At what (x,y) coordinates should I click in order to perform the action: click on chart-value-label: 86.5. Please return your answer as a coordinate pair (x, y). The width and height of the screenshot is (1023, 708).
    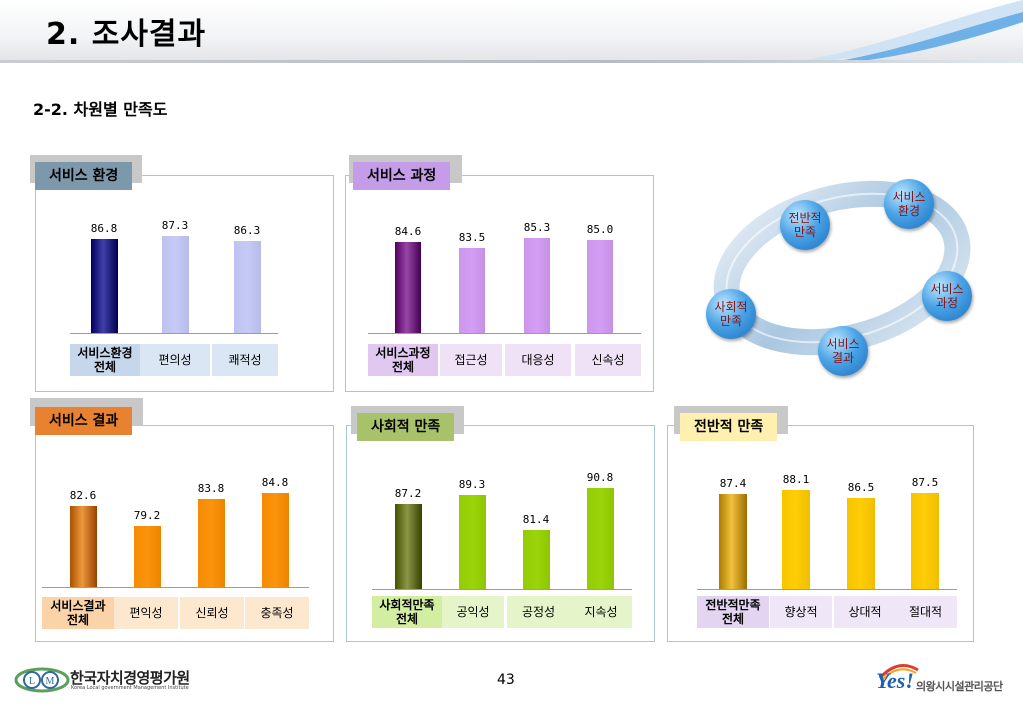
    Looking at the image, I should click on (861, 488).